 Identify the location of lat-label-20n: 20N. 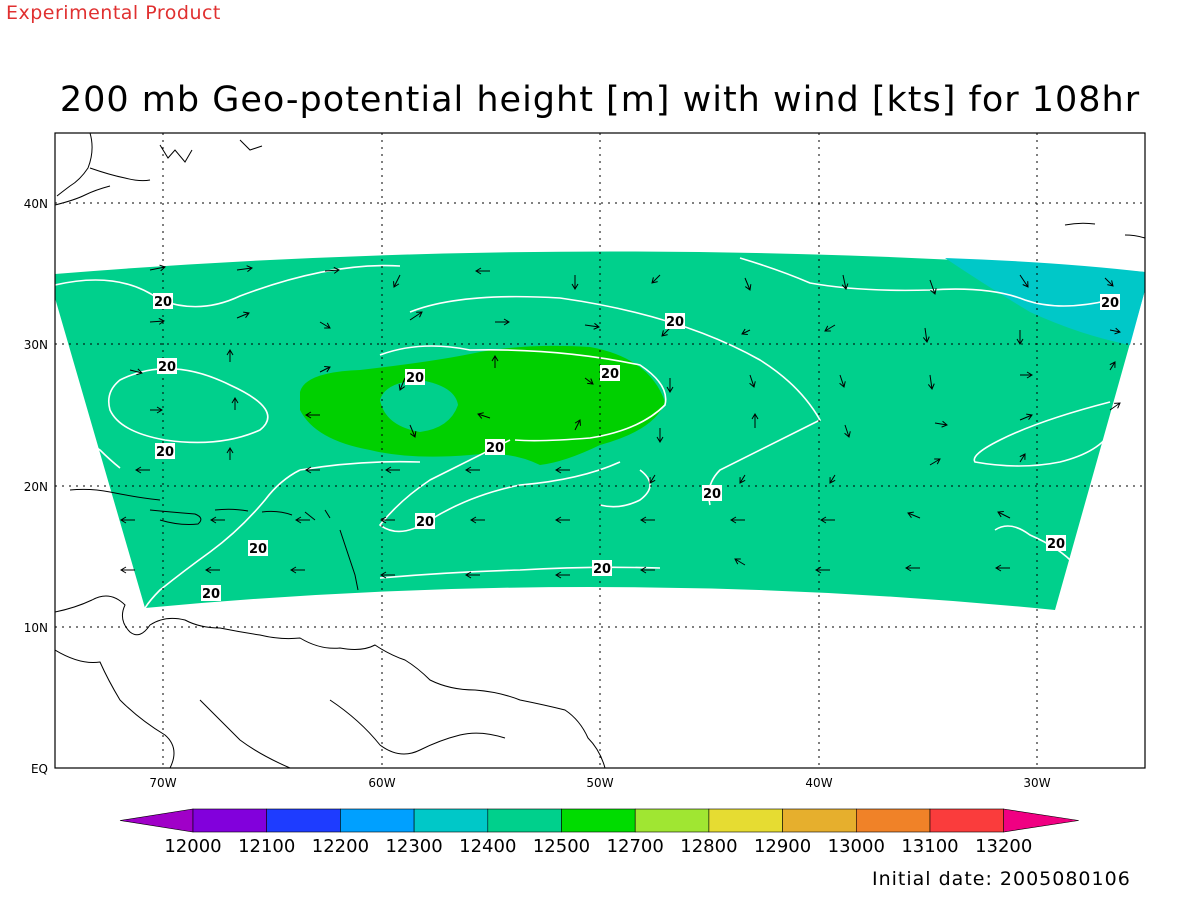
(36, 487).